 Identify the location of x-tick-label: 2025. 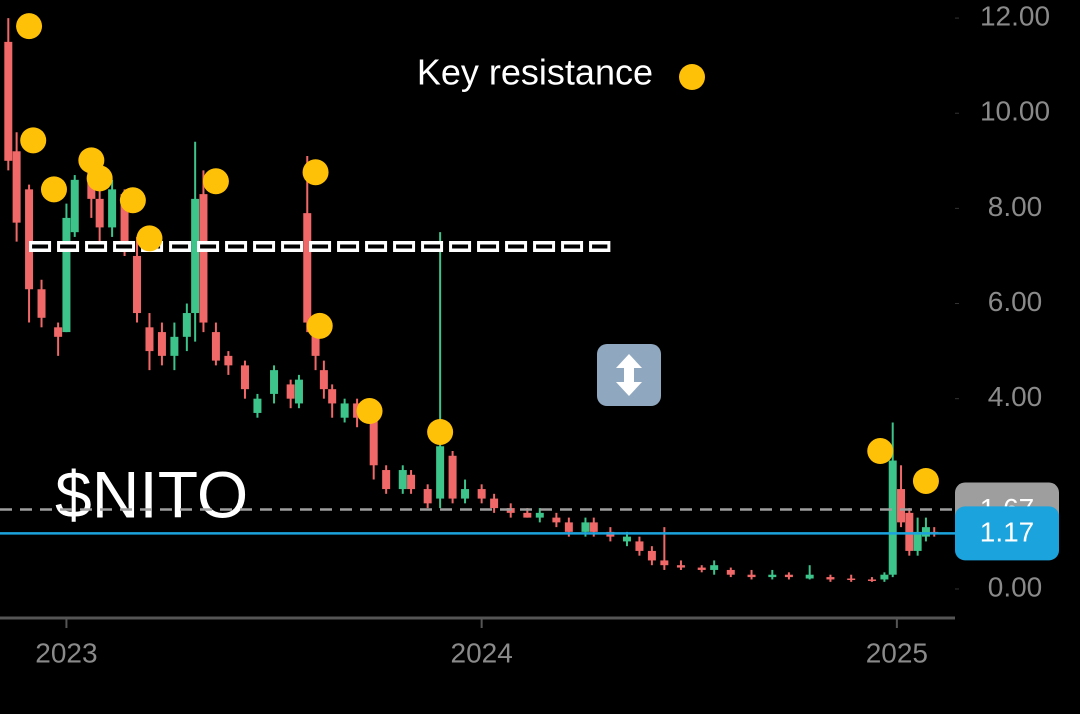
(897, 652).